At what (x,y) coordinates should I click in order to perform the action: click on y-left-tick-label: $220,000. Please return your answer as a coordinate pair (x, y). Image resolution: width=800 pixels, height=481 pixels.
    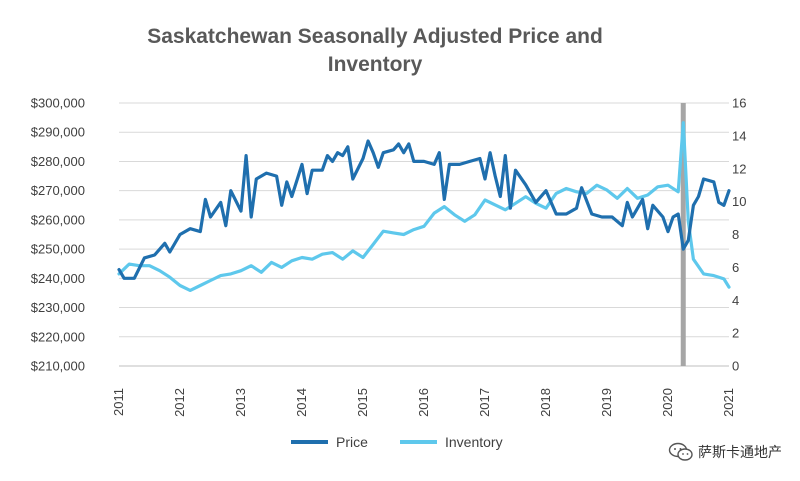
    Looking at the image, I should click on (58, 336).